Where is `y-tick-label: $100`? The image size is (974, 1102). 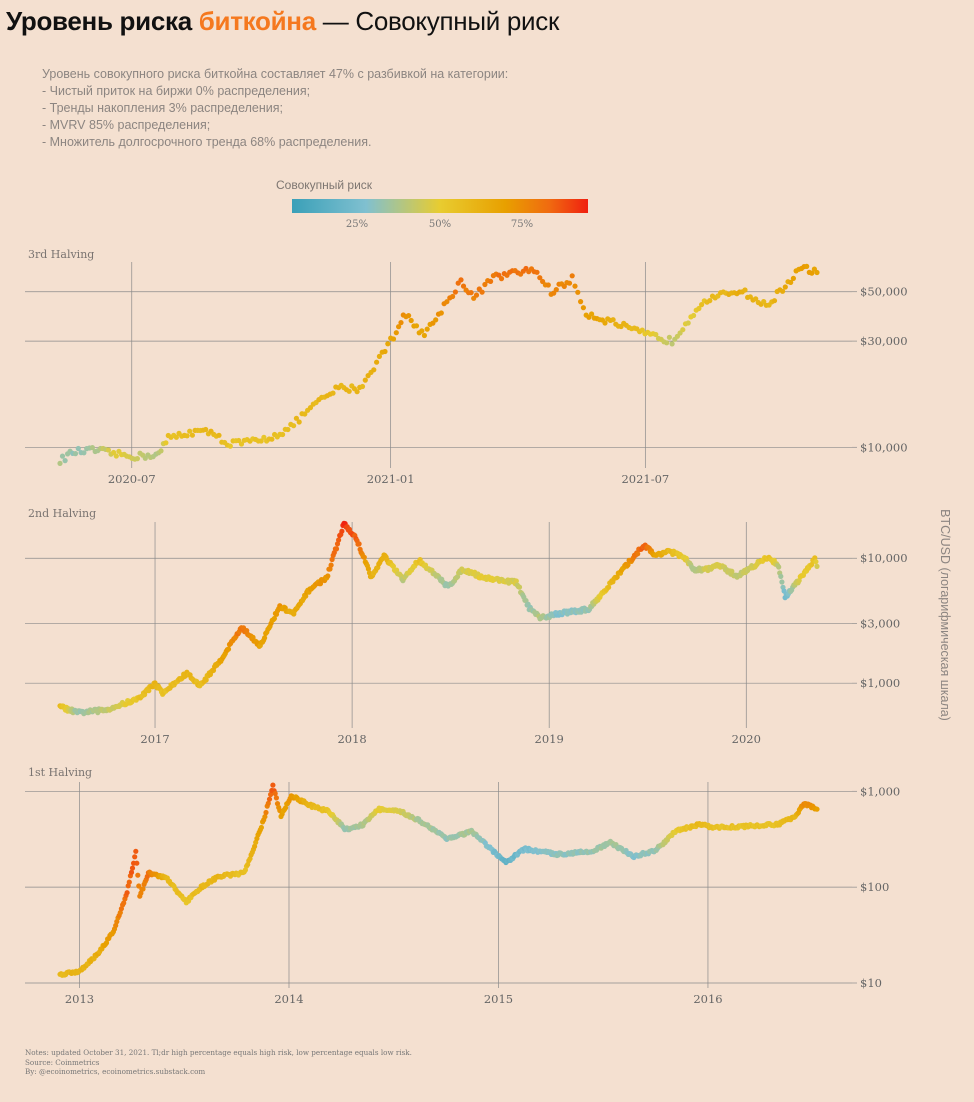
y-tick-label: $100 is located at coordinates (874, 887).